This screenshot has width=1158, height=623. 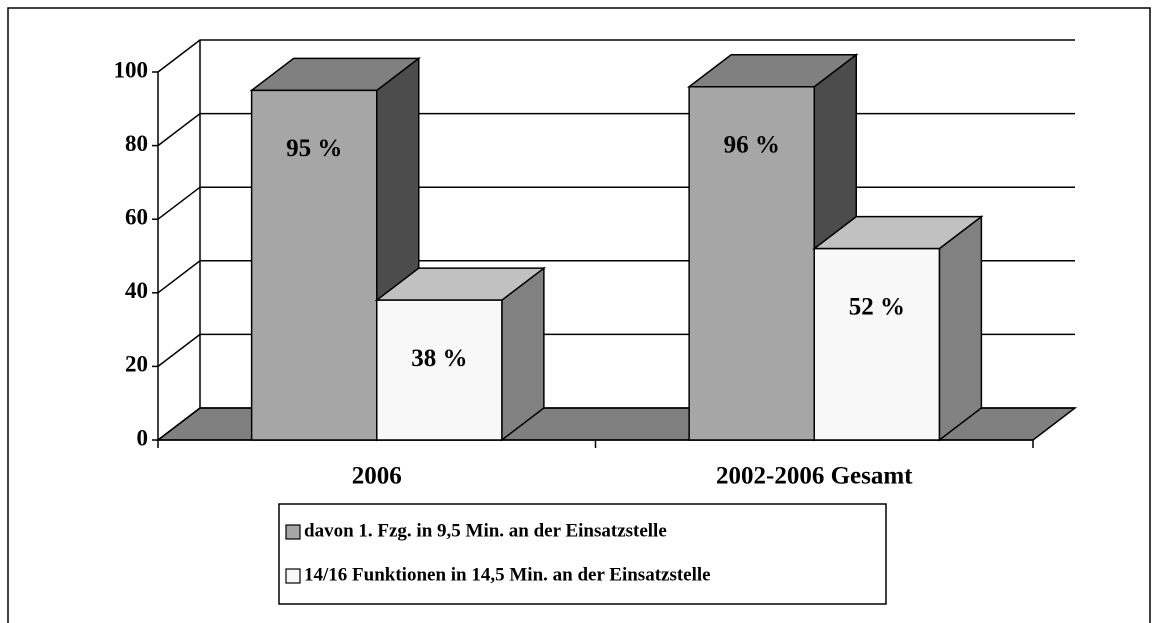 I want to click on y-tick-label: 60, so click(x=136, y=216).